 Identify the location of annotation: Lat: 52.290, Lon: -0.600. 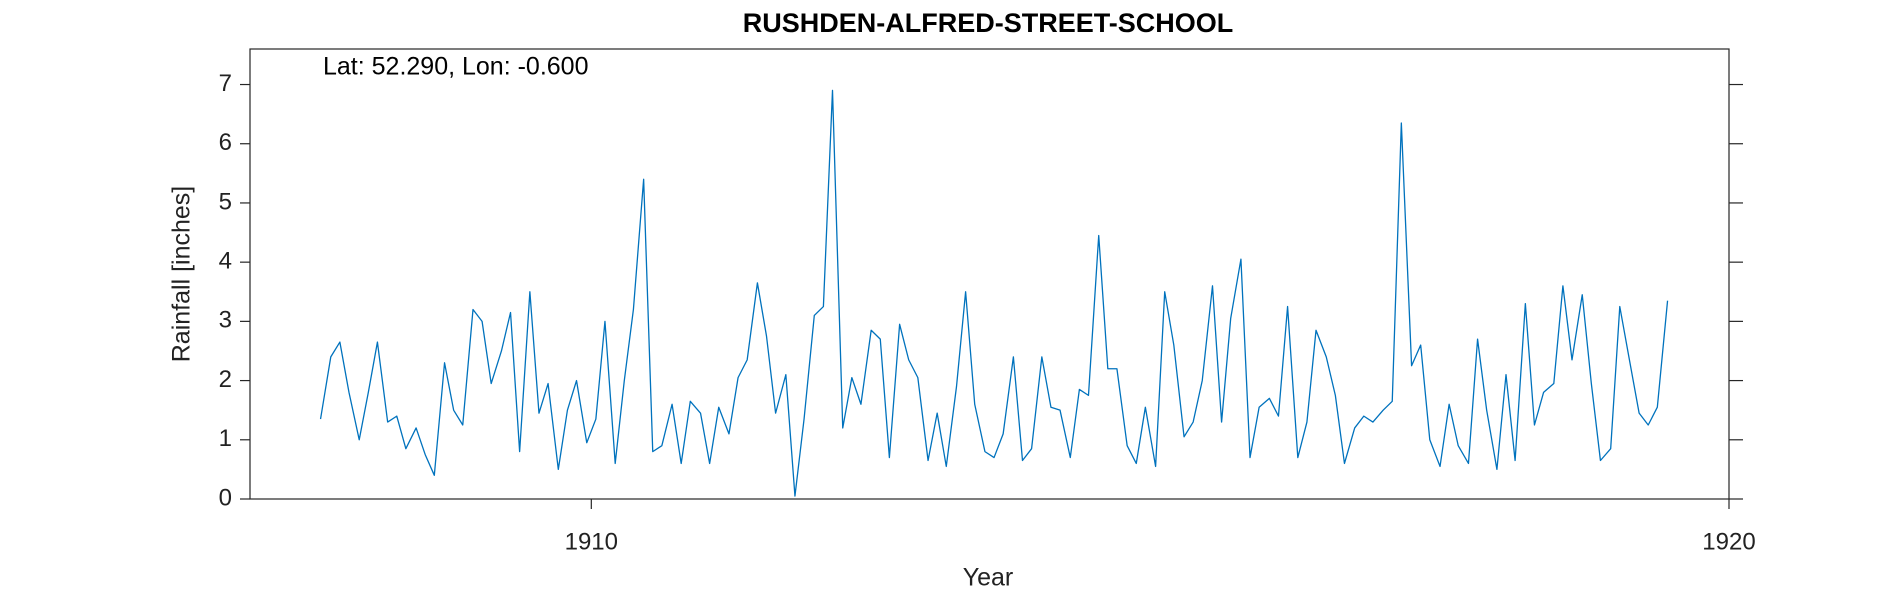
(456, 67).